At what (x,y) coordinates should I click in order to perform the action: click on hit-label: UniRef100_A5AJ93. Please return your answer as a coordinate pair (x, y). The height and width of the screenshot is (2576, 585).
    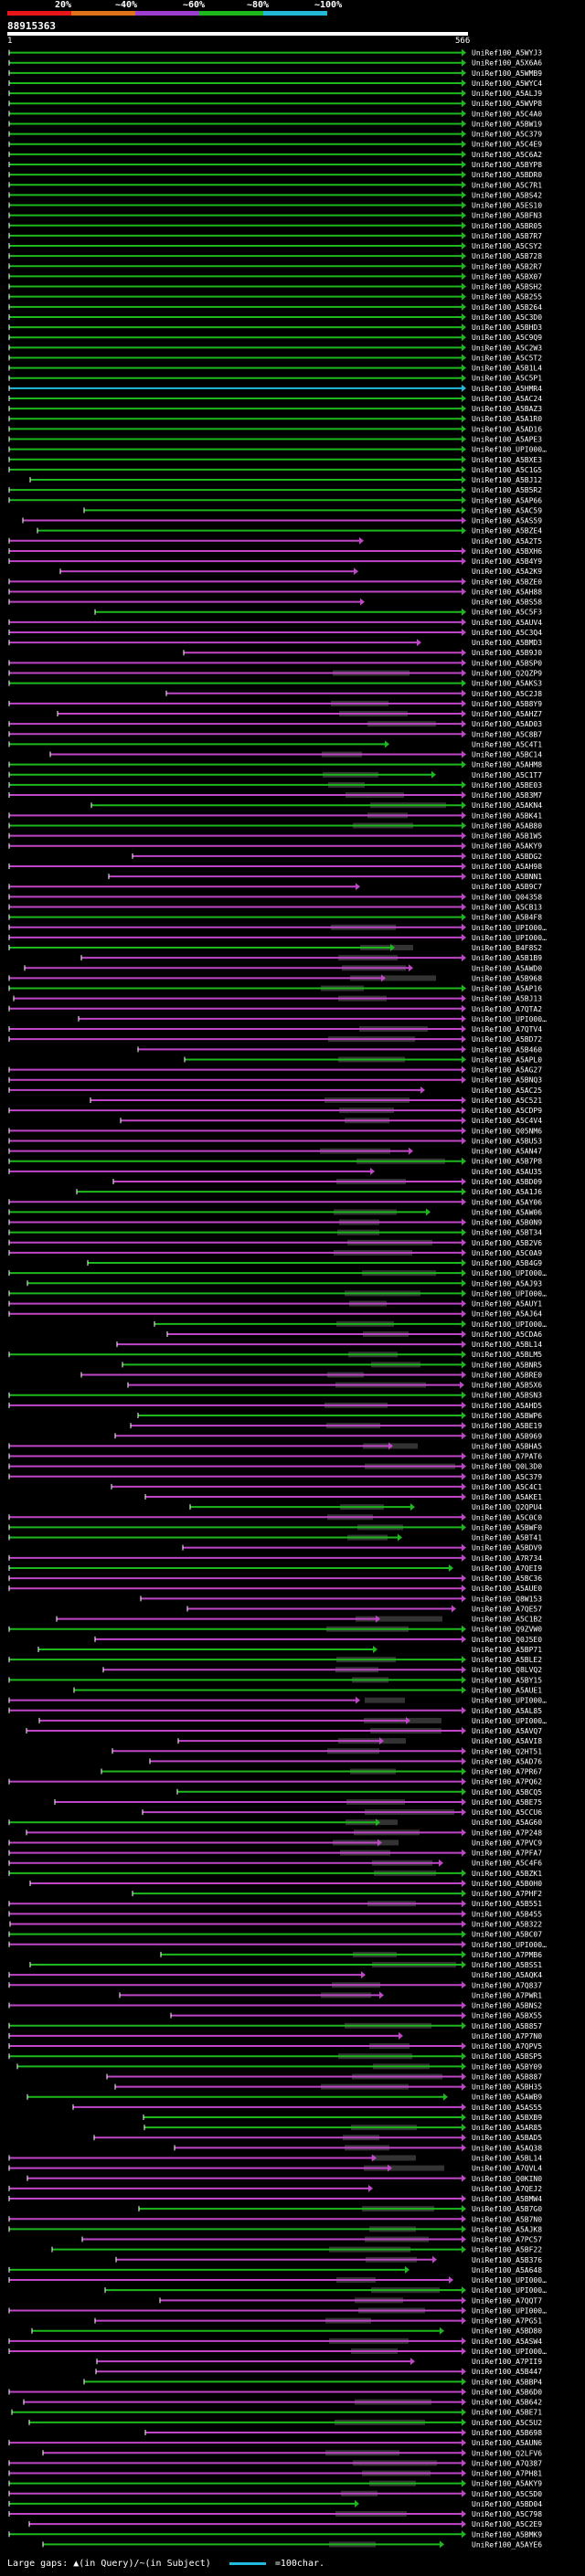
    Looking at the image, I should click on (507, 1283).